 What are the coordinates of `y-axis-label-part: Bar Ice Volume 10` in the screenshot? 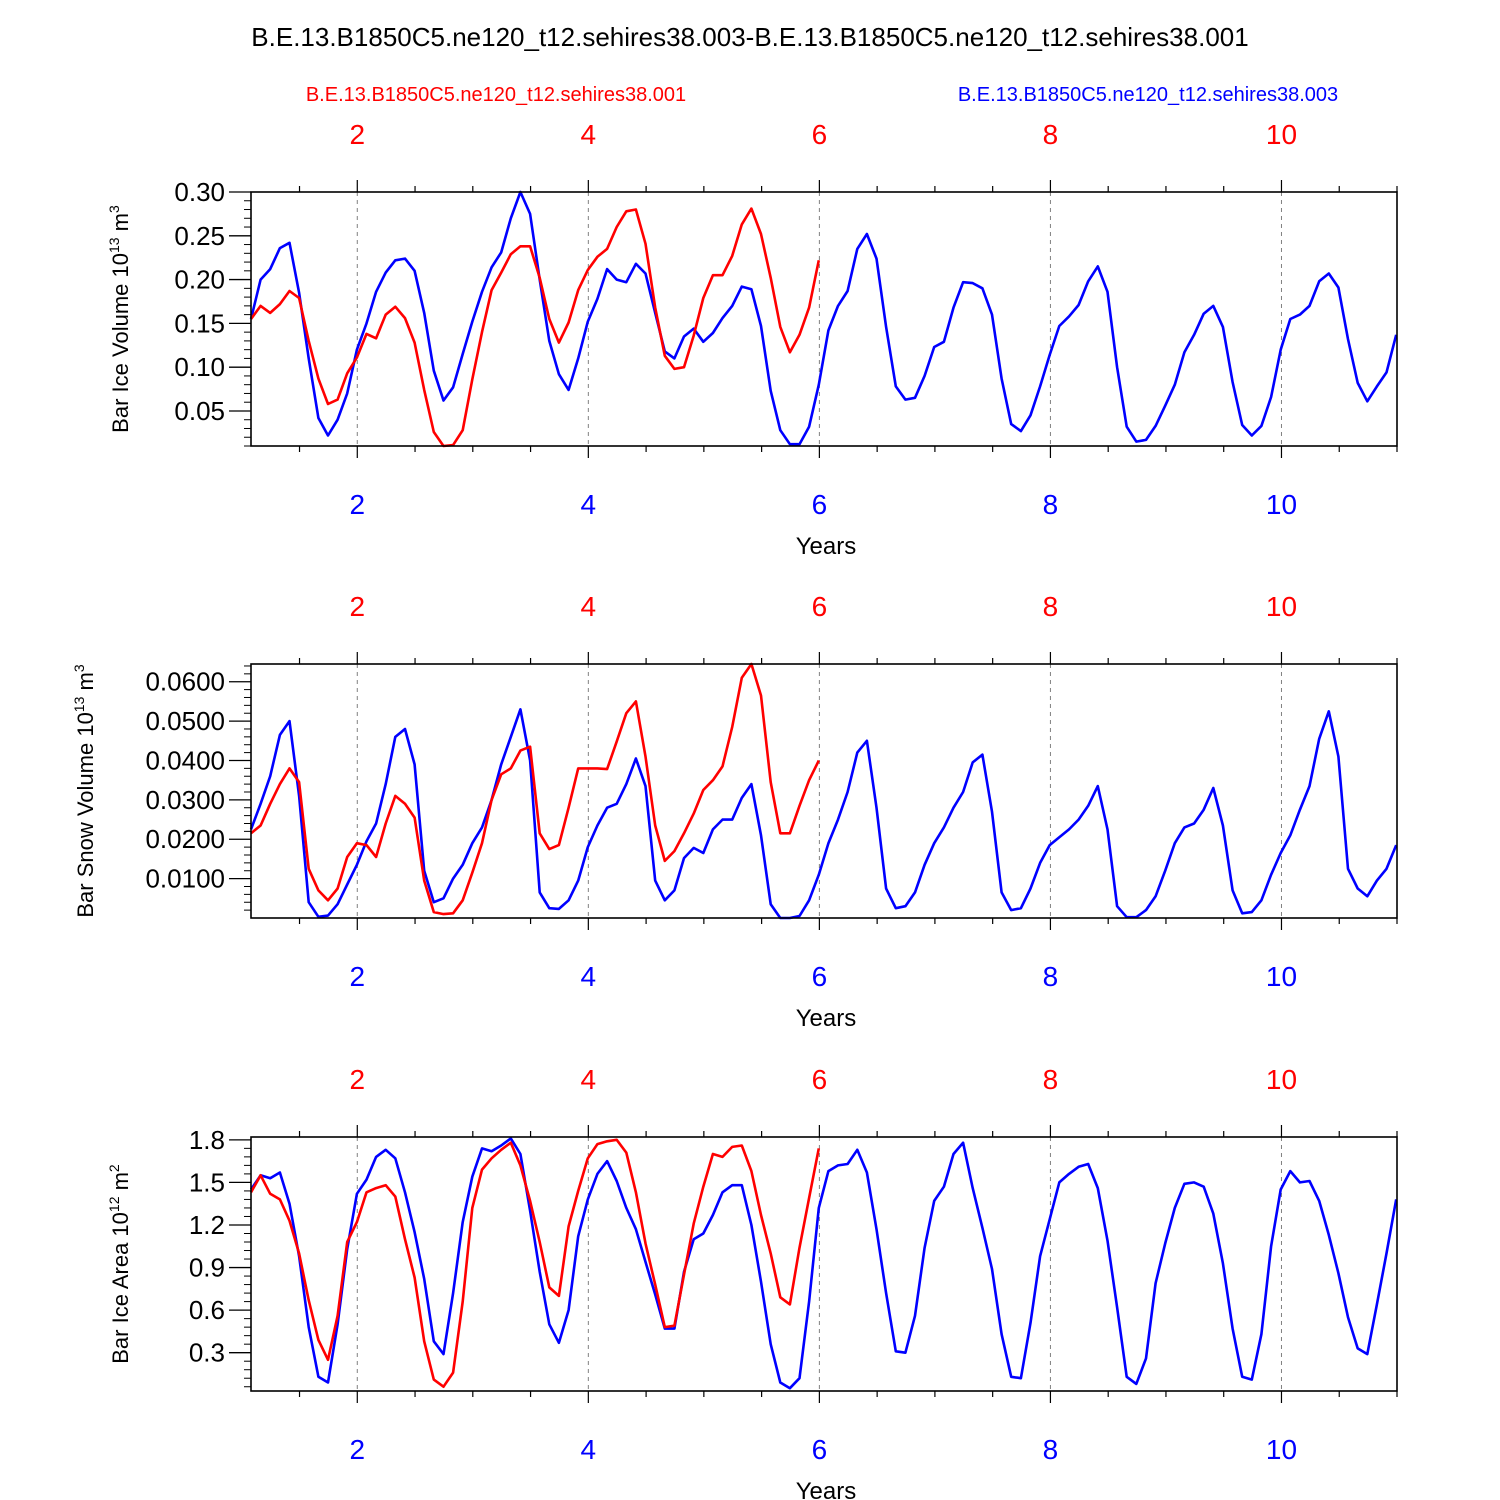 It's located at (120, 343).